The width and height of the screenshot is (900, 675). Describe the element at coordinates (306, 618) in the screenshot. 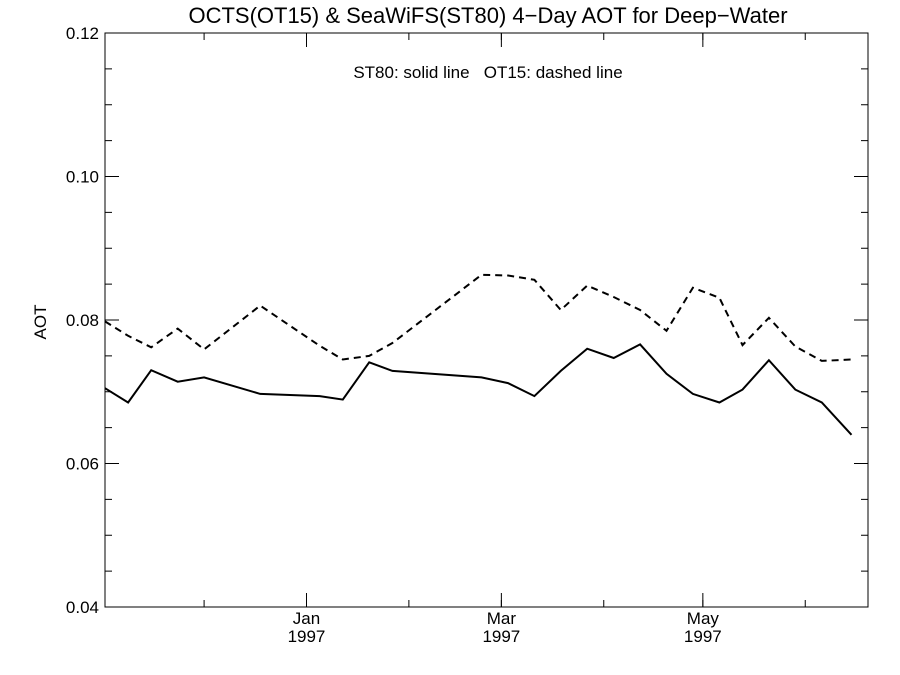

I see `x-tick-label-month: Jan` at that location.